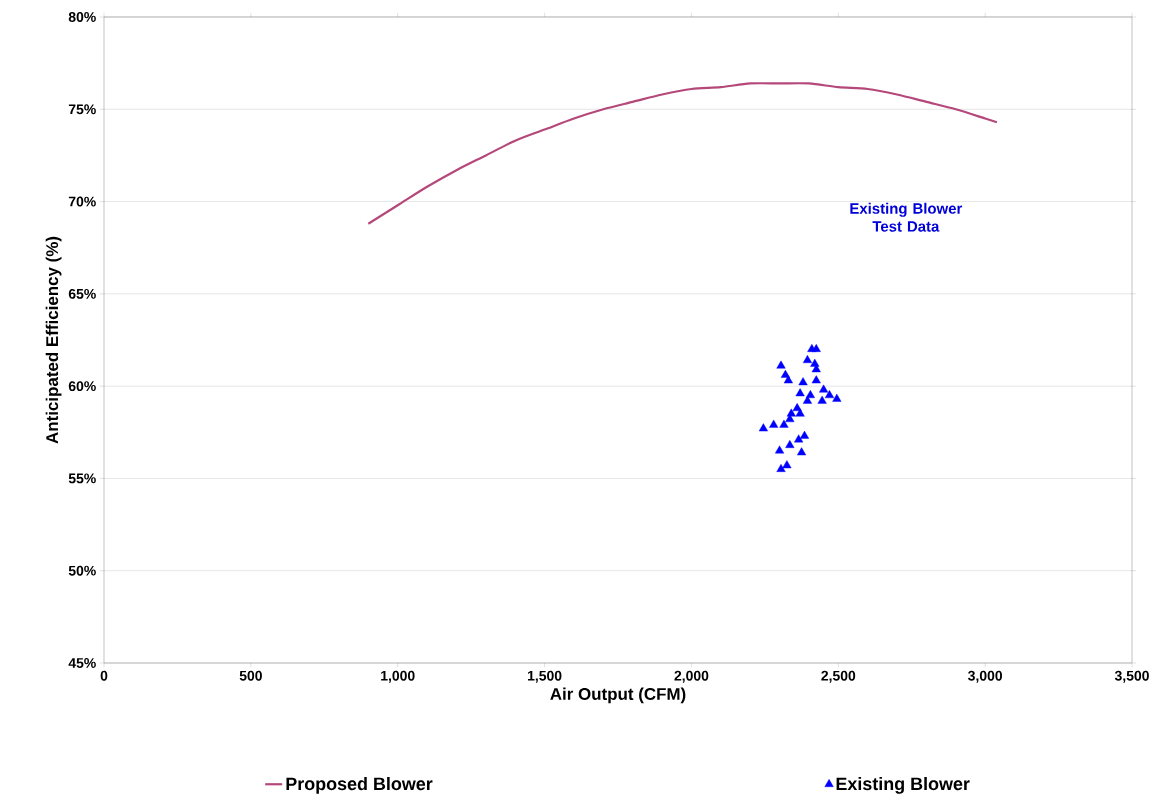 Image resolution: width=1159 pixels, height=804 pixels. What do you see at coordinates (985, 676) in the screenshot?
I see `x-tick-label: 3,000` at bounding box center [985, 676].